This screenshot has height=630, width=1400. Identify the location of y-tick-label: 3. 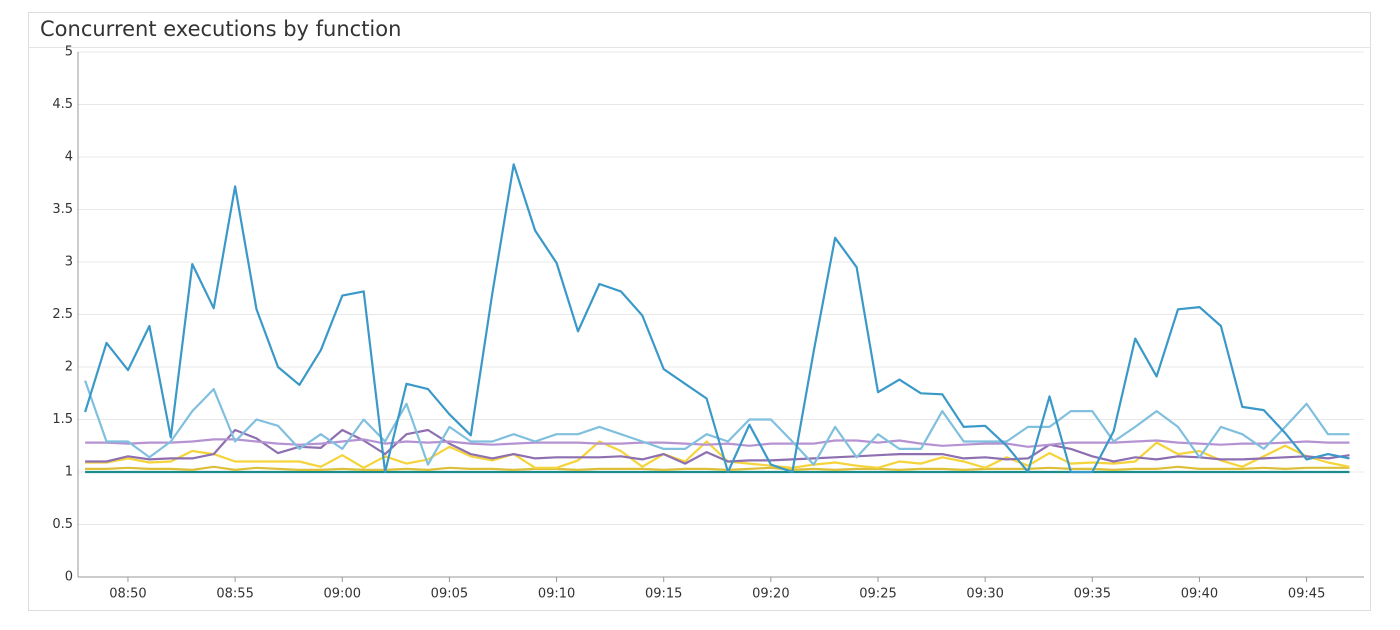
(69, 262).